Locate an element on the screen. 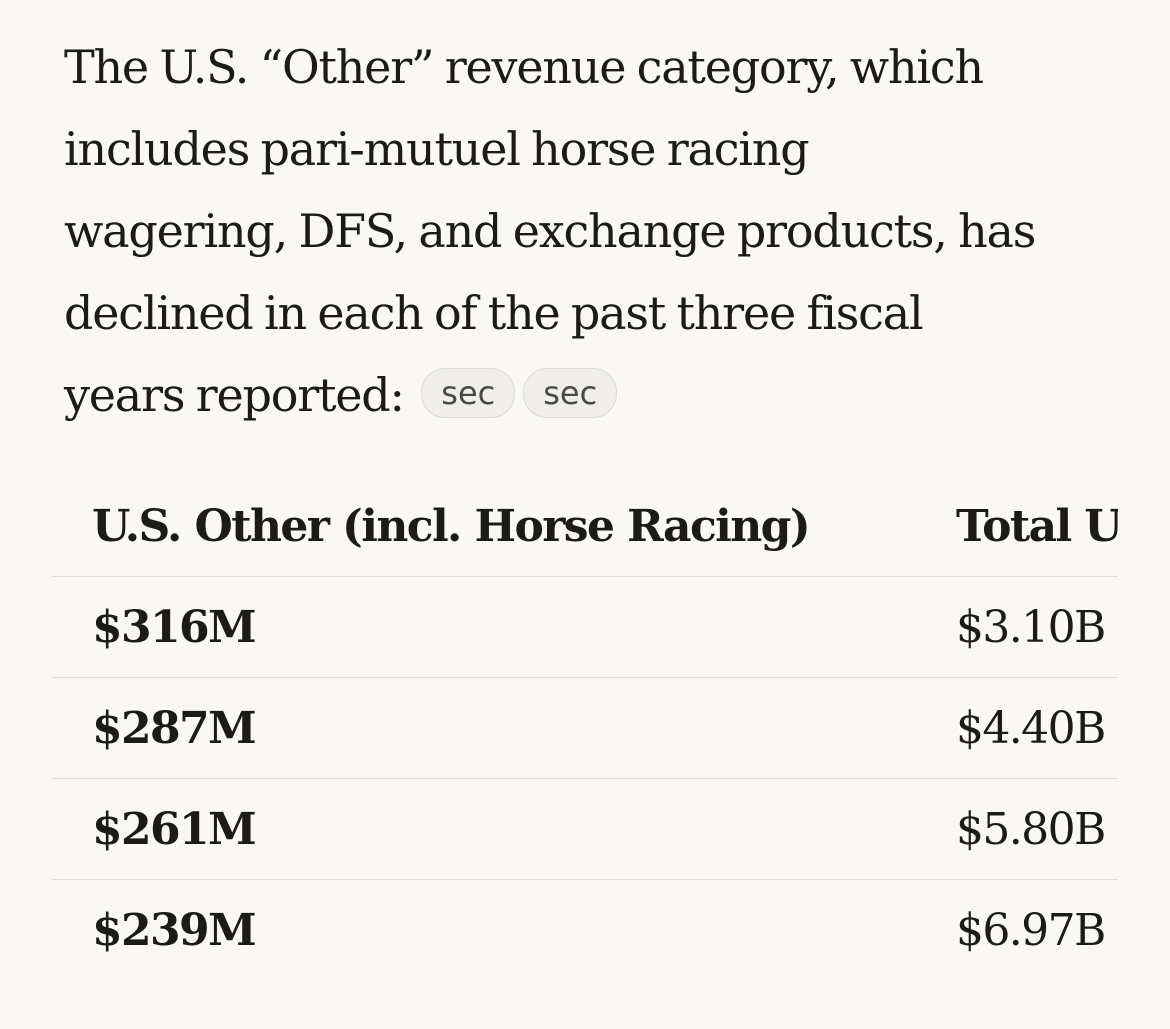 This screenshot has height=1029, width=1170. table-row: $316M $3.10B is located at coordinates (585, 627).